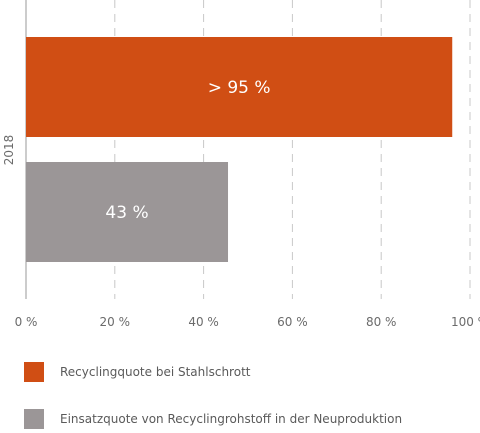  What do you see at coordinates (26, 322) in the screenshot?
I see `x-tick-label-0: 0 %` at bounding box center [26, 322].